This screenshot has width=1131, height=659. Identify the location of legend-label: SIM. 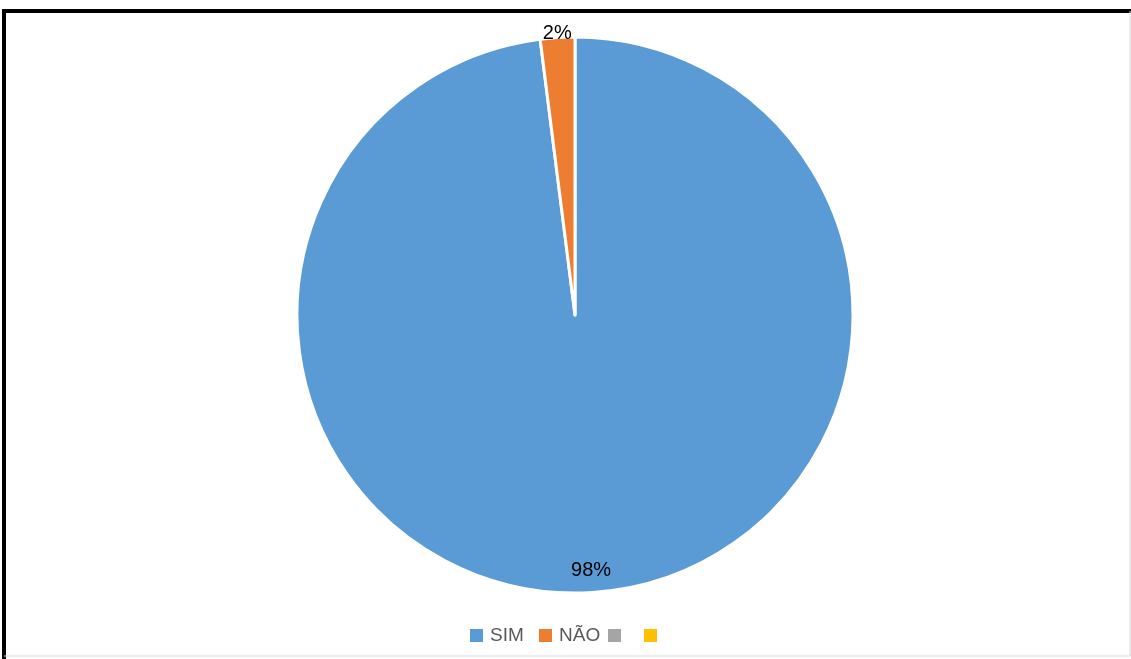
(507, 635).